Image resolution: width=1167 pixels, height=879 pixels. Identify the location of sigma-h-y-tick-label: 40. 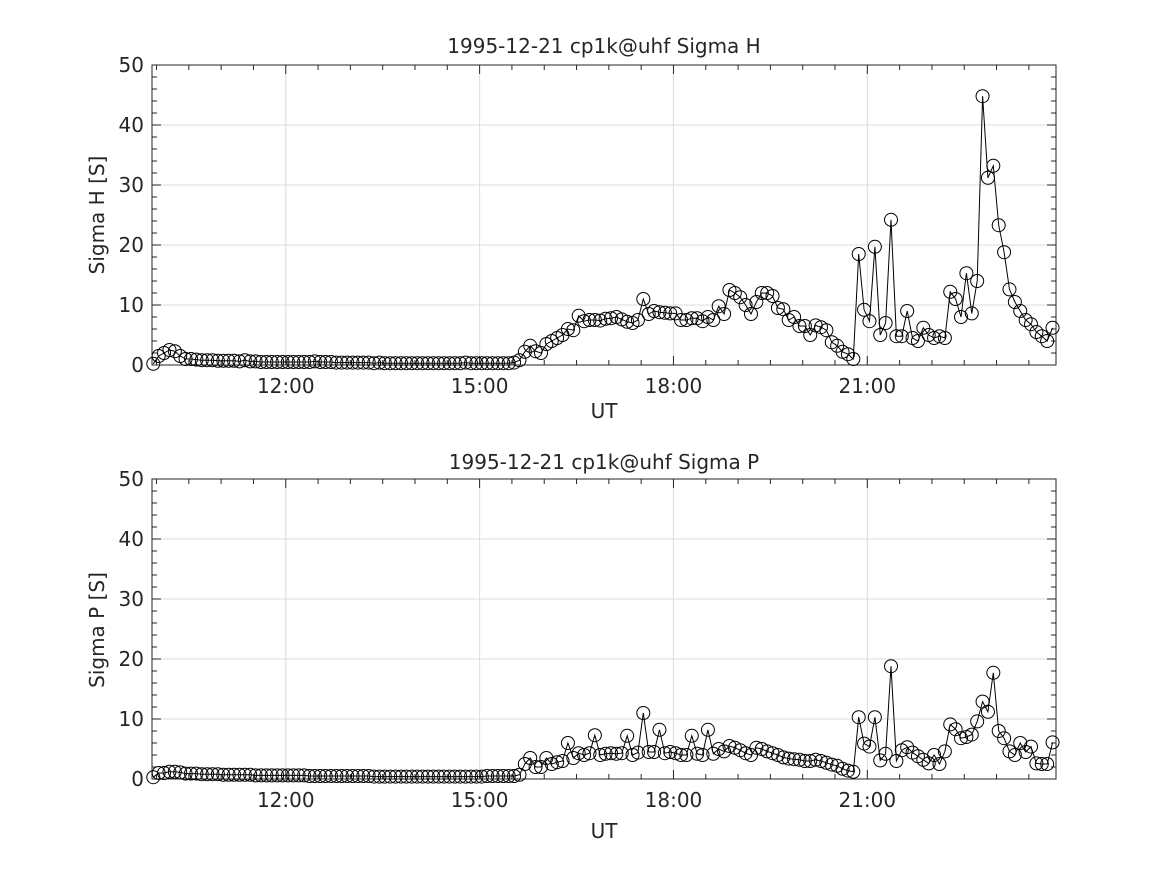
(131, 125).